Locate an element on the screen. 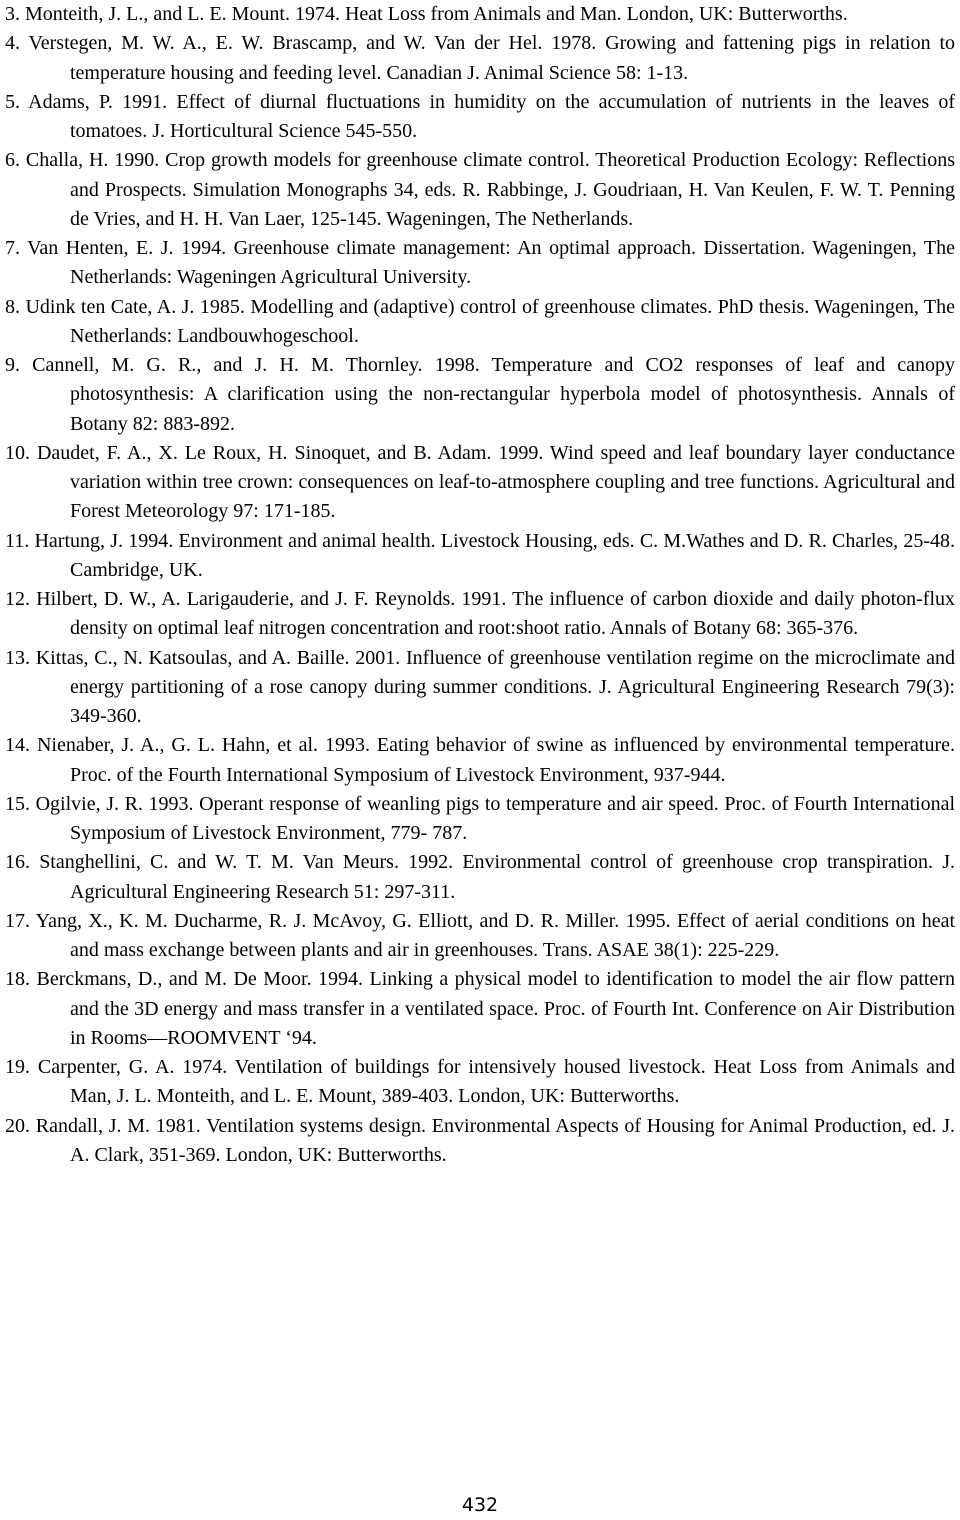 The width and height of the screenshot is (960, 1520). reference-number: 14. is located at coordinates (17, 745).